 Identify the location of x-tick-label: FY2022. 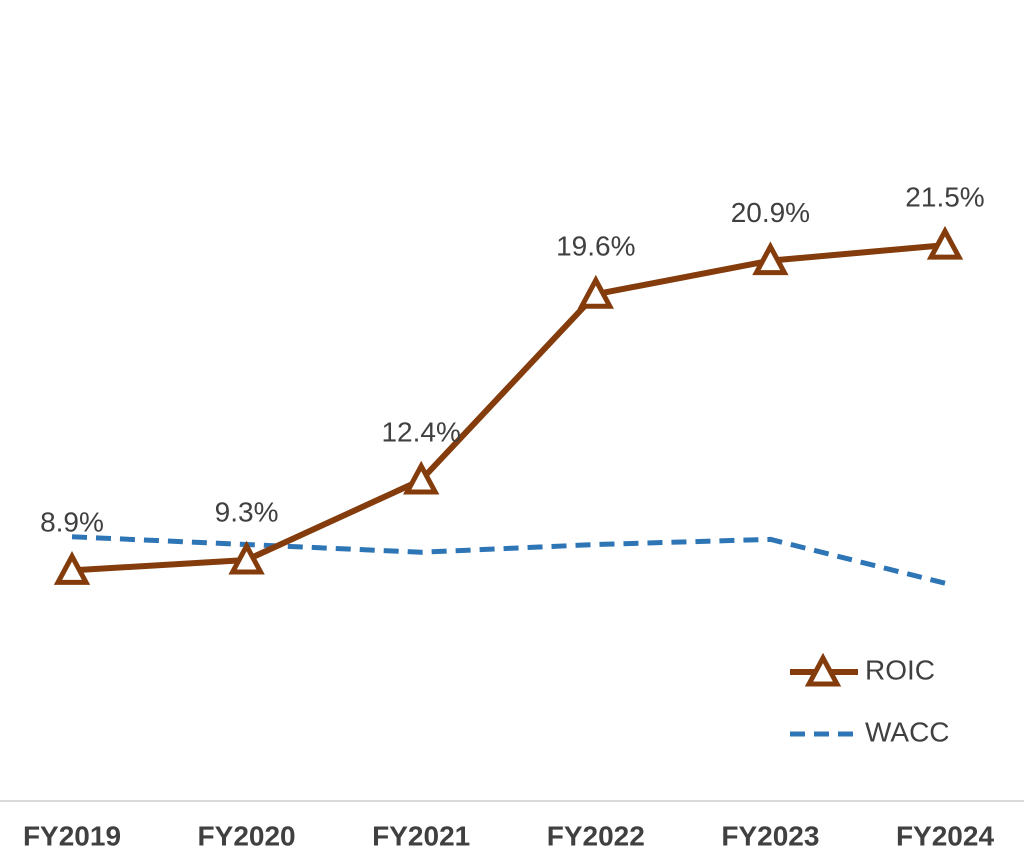
(596, 835).